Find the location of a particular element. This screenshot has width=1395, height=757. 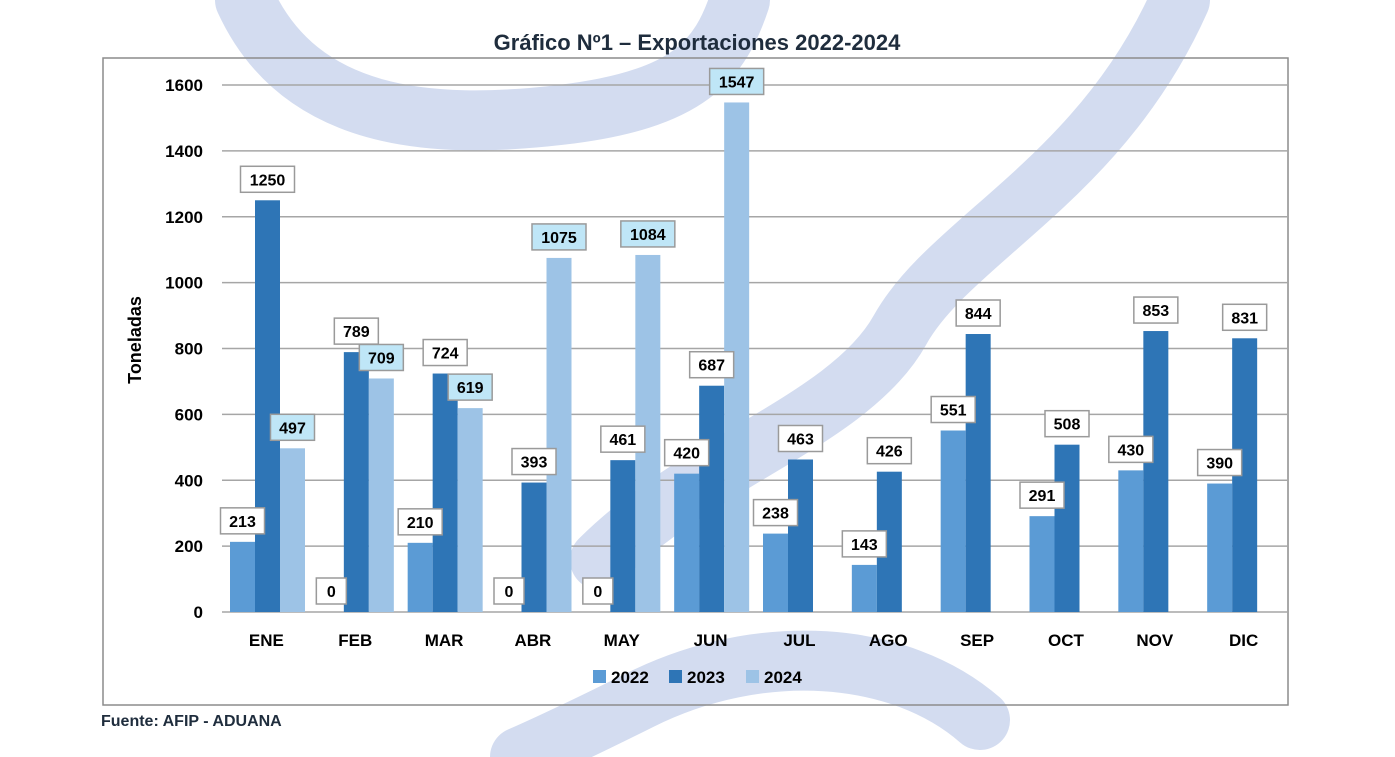

data-label: 1084 is located at coordinates (648, 235).